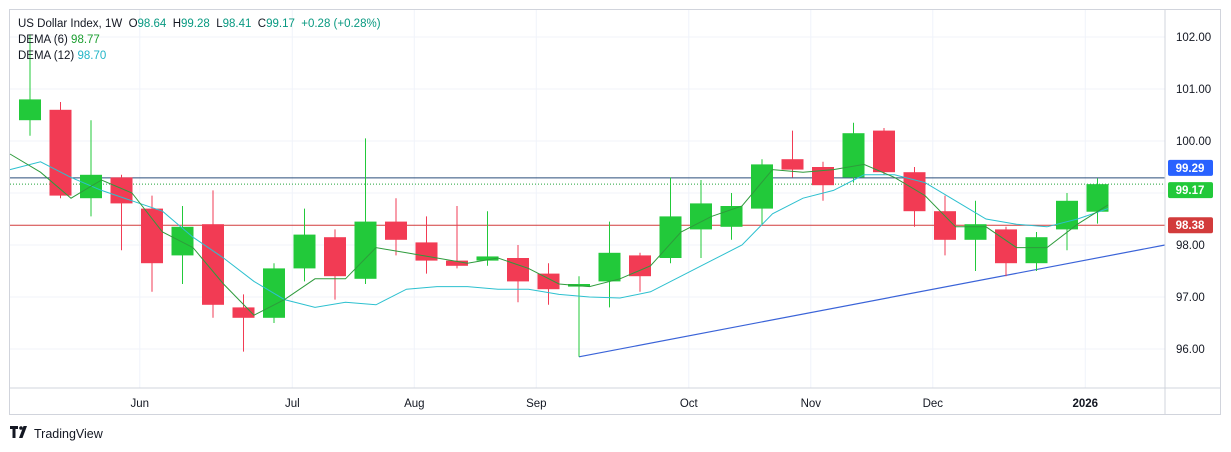 The width and height of the screenshot is (1231, 452). What do you see at coordinates (85, 40) in the screenshot?
I see `dema6-value: 98.77` at bounding box center [85, 40].